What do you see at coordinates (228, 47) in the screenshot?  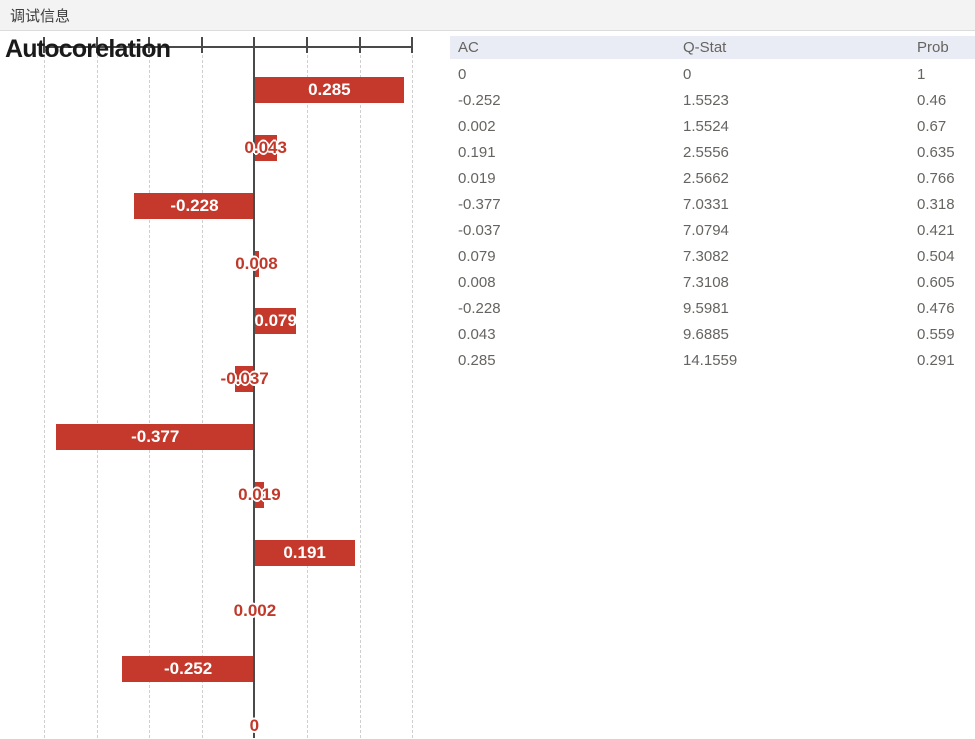 I see `top-axis-line` at bounding box center [228, 47].